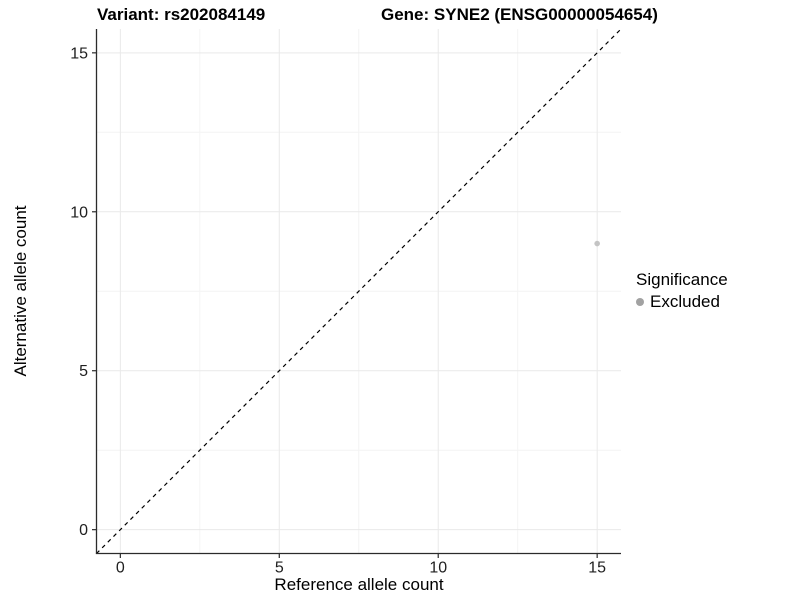 This screenshot has height=600, width=800. What do you see at coordinates (279, 568) in the screenshot?
I see `x-tick-label: 5` at bounding box center [279, 568].